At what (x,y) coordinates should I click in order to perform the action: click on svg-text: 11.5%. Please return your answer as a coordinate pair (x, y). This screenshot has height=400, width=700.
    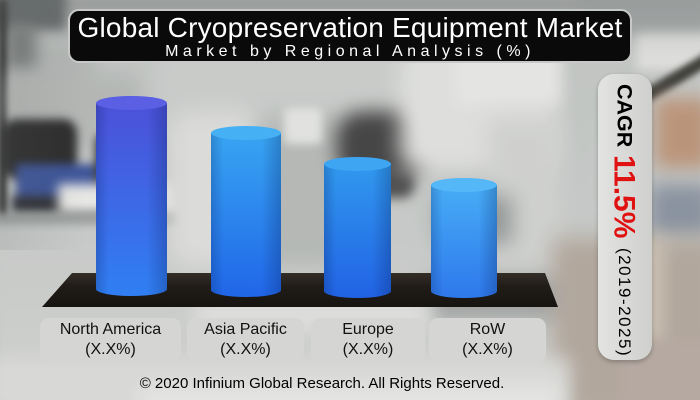
    Looking at the image, I should click on (624, 196).